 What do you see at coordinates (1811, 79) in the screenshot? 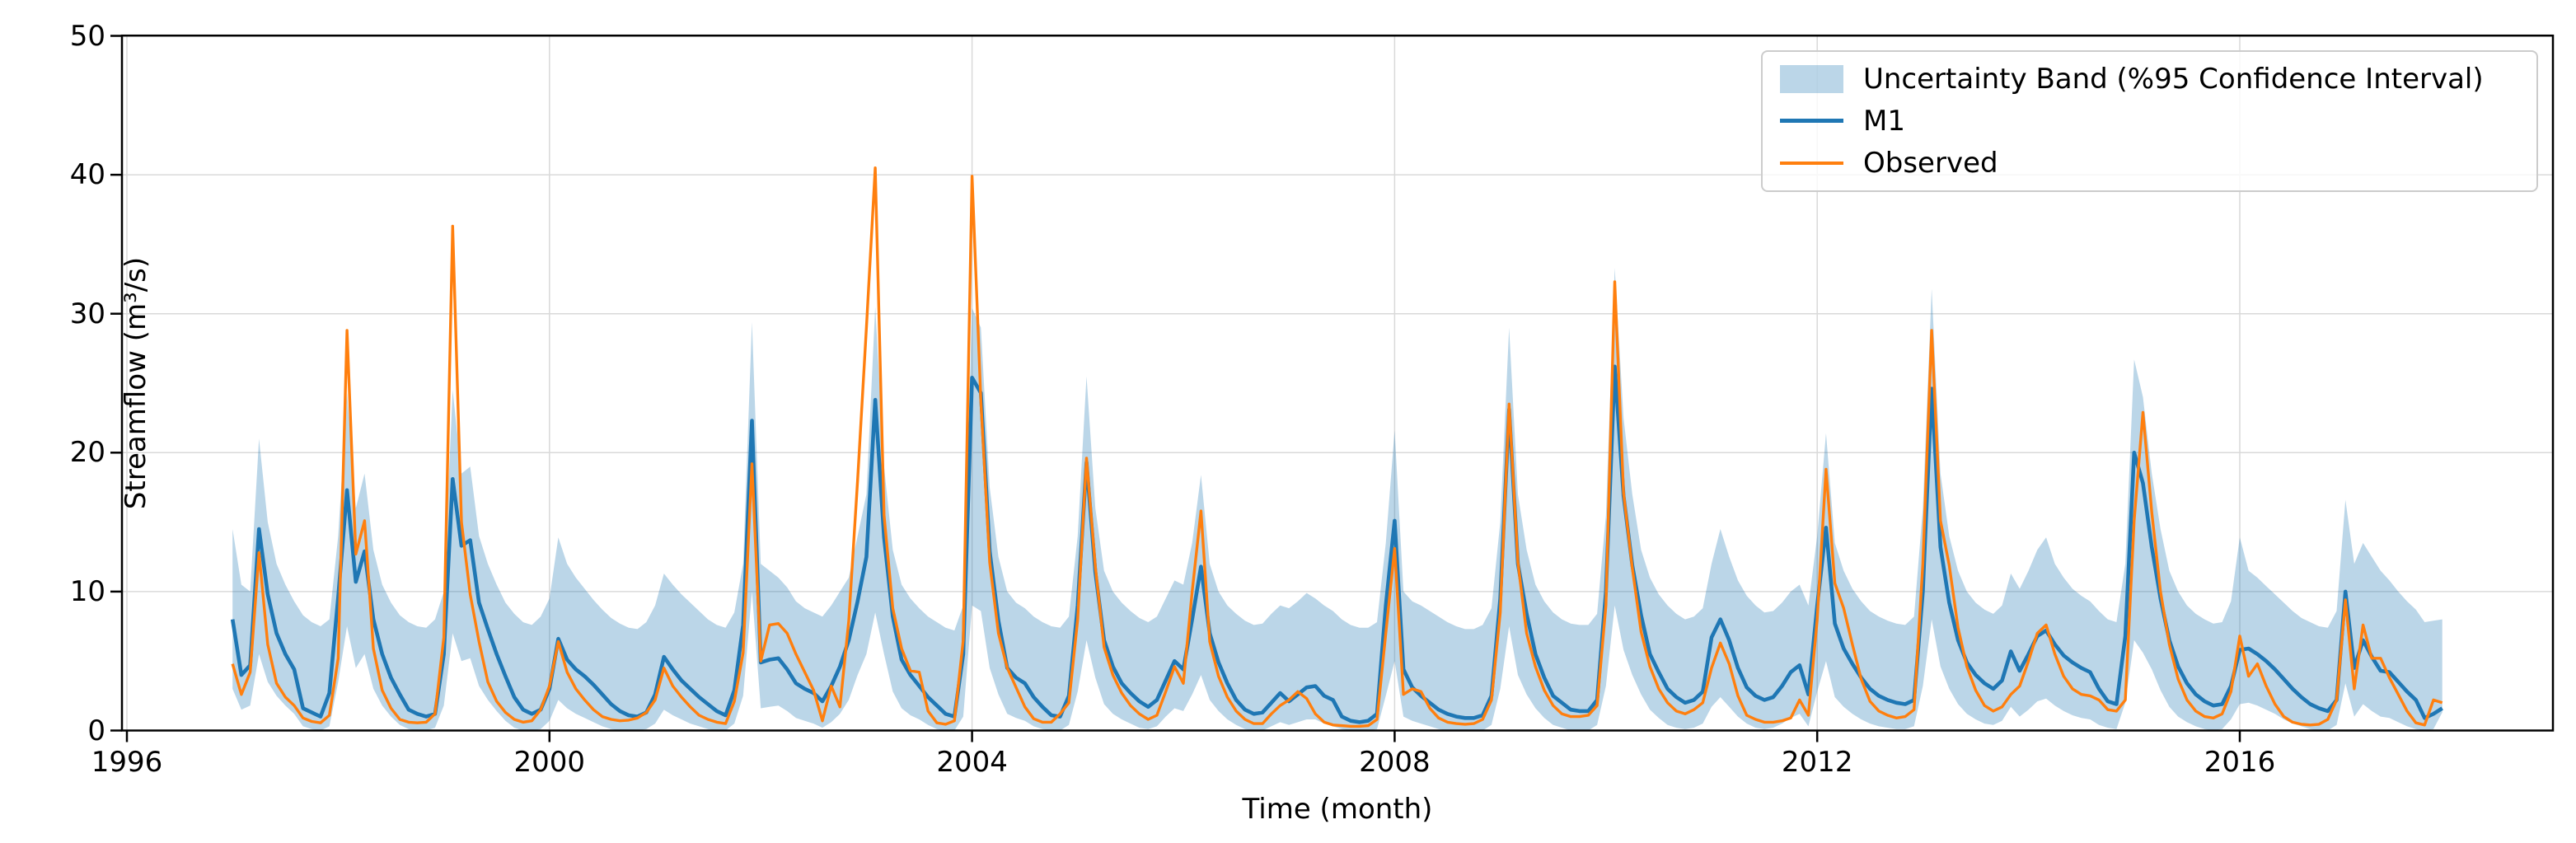
I see `uncertainty-band-swatch-icon` at bounding box center [1811, 79].